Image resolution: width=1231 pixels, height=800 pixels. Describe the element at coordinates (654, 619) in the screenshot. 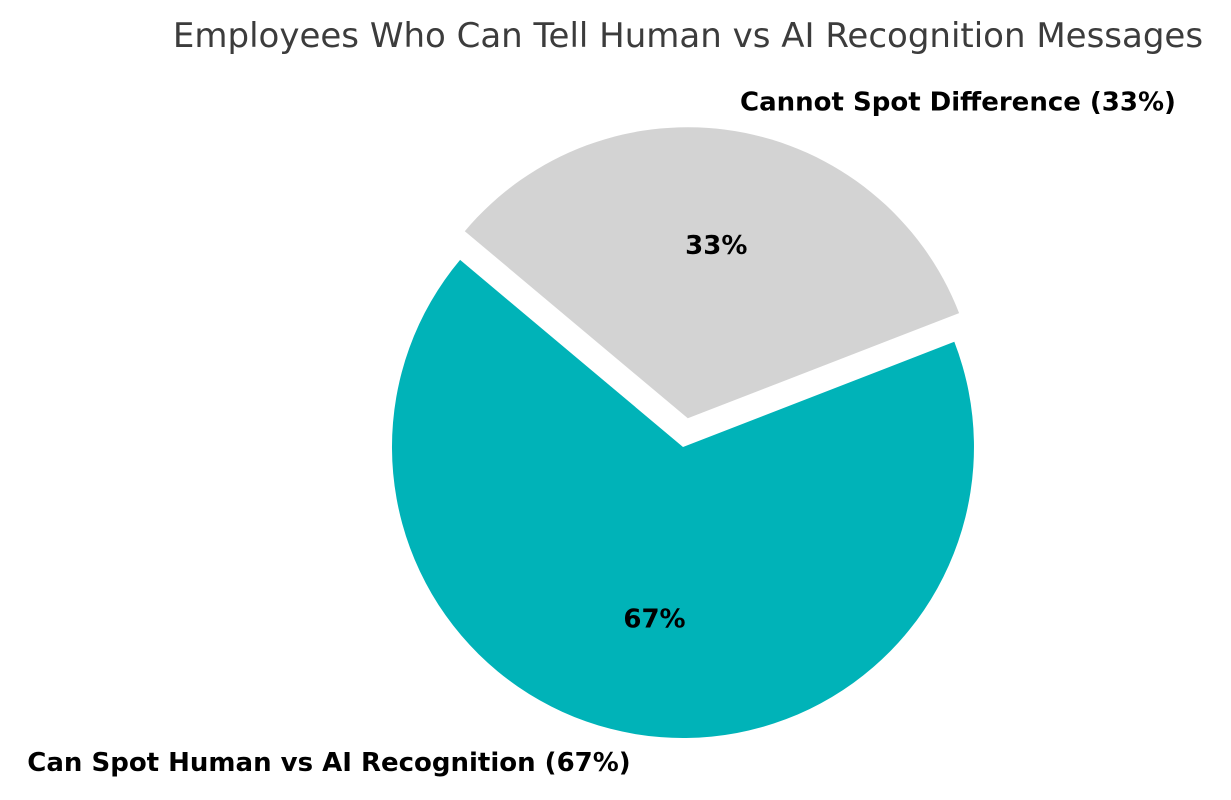

I see `pct-label-can-spot: 67%` at that location.